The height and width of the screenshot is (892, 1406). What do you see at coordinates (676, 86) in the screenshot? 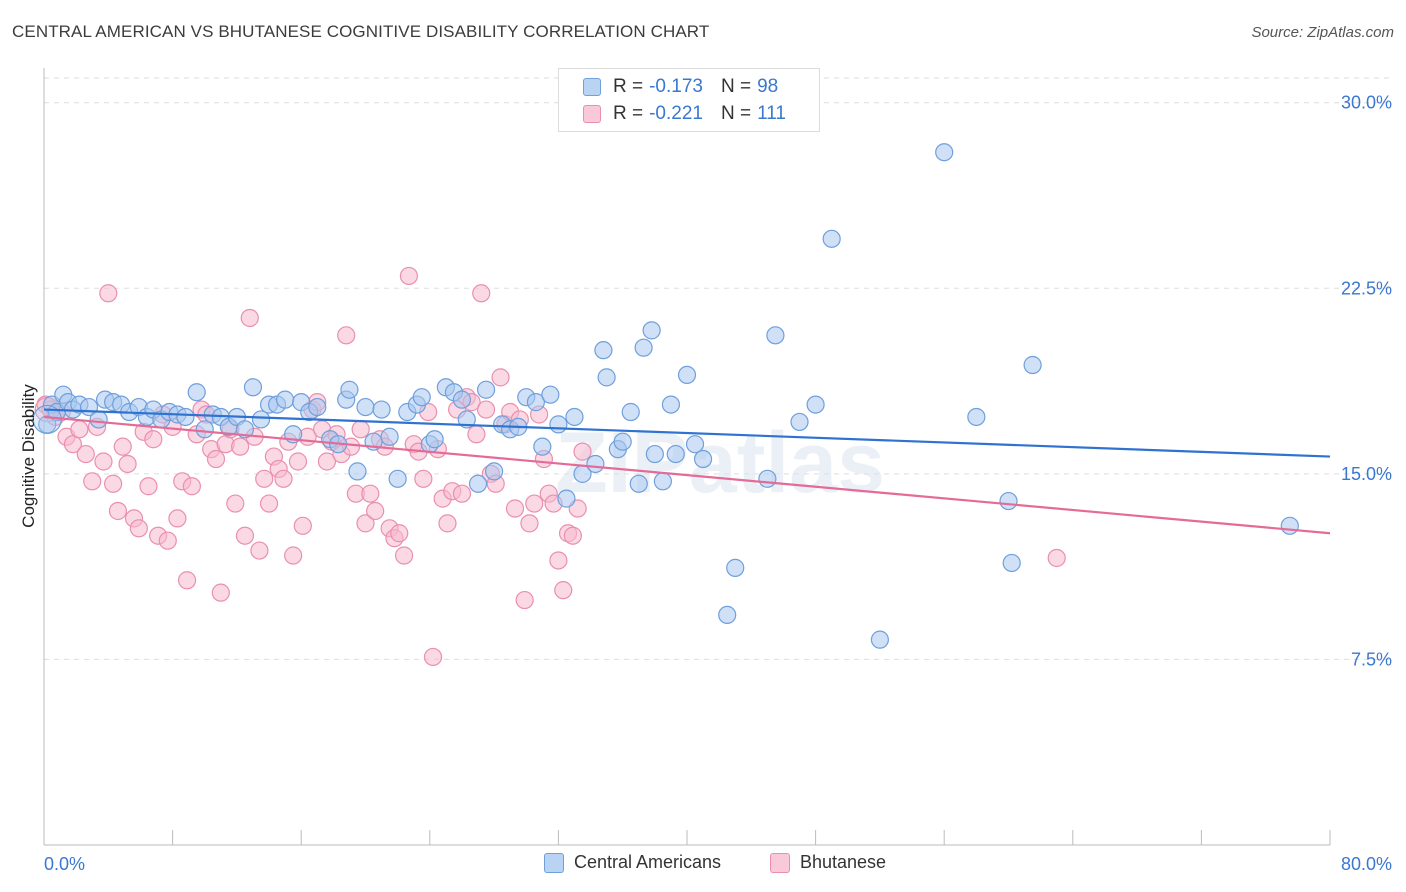
I see `r-value: -0.173` at bounding box center [676, 86].